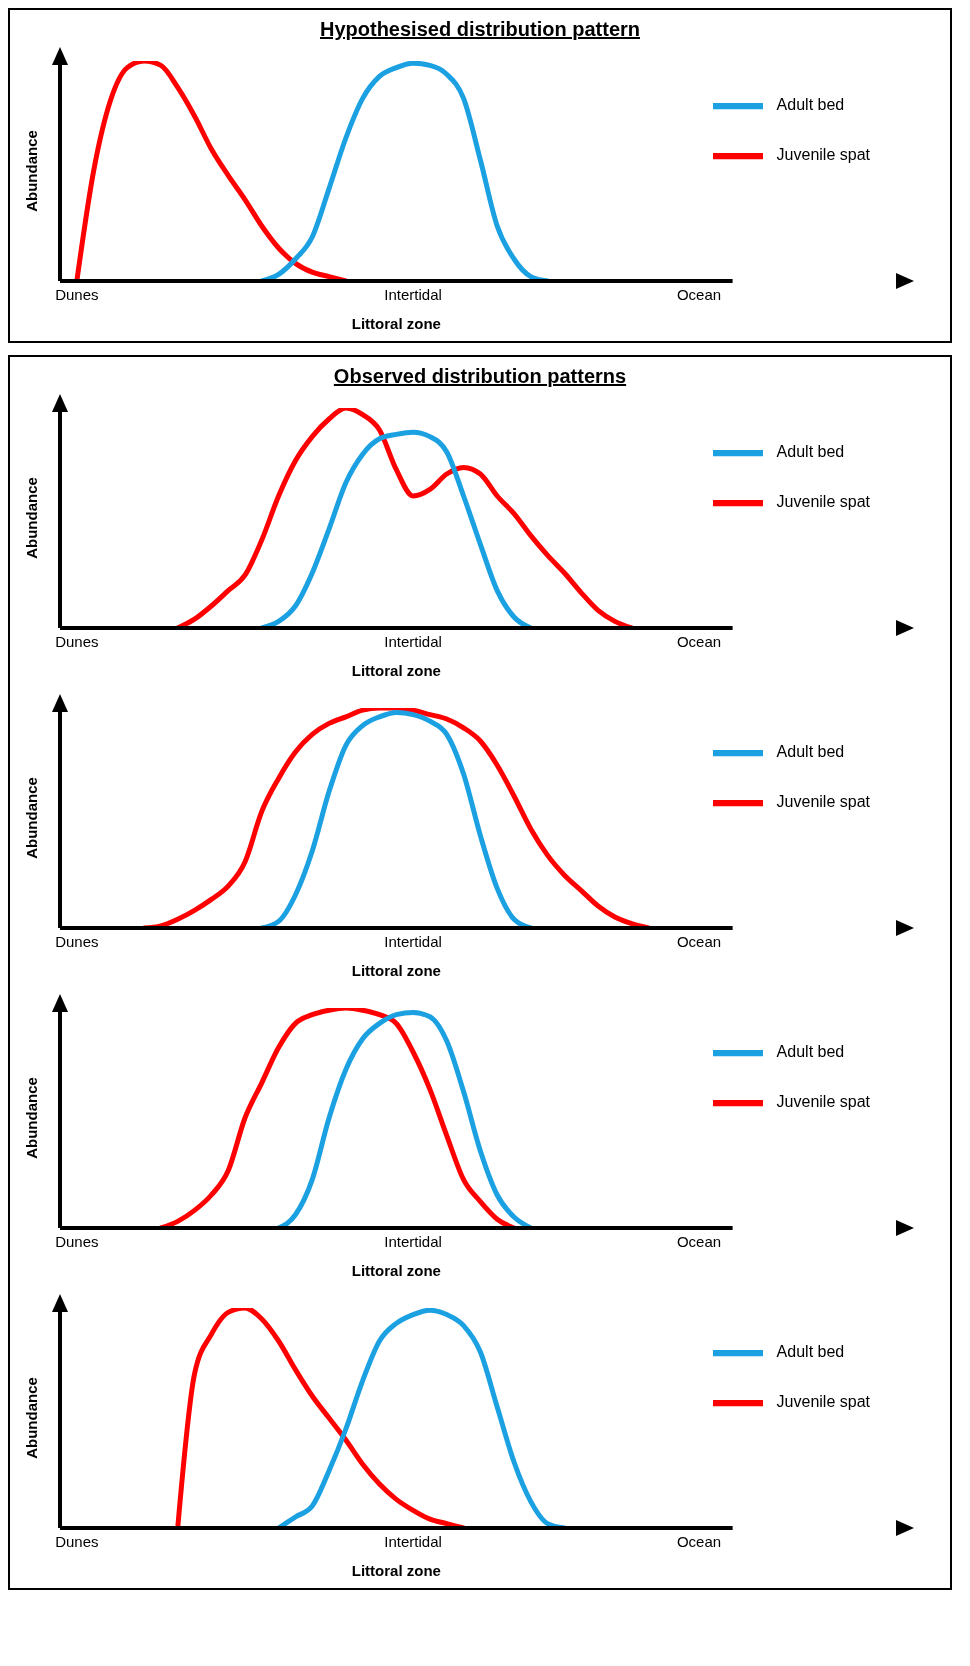  Describe the element at coordinates (480, 29) in the screenshot. I see `chart-title: Hypothesised distribution pattern` at that location.